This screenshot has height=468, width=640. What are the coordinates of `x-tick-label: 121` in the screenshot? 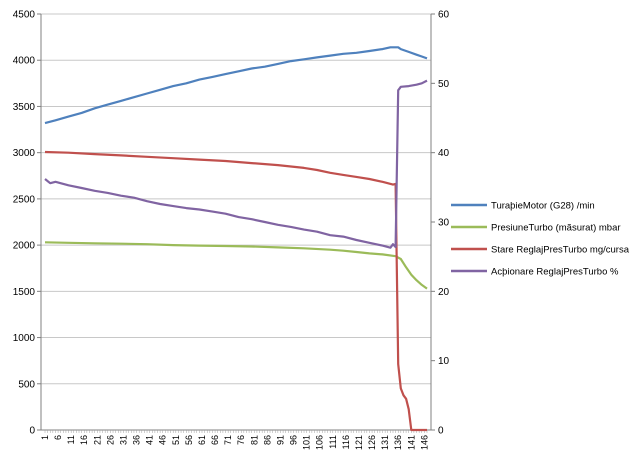 It's located at (359, 442).